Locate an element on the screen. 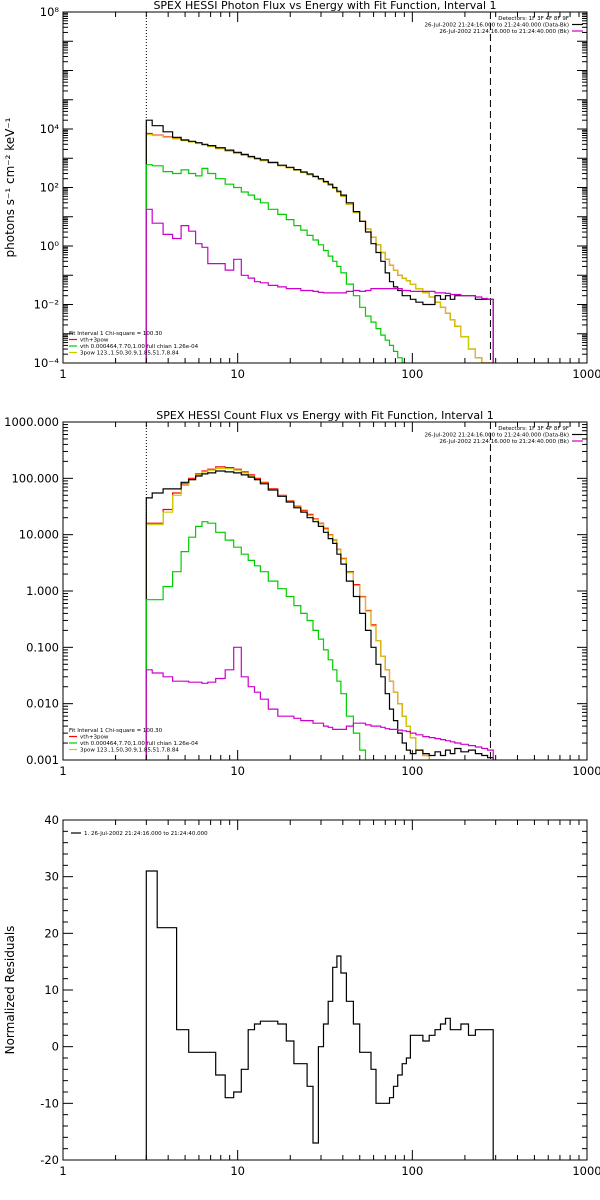 The height and width of the screenshot is (1200, 600). y-tick-label: -10 is located at coordinates (49, 1103).